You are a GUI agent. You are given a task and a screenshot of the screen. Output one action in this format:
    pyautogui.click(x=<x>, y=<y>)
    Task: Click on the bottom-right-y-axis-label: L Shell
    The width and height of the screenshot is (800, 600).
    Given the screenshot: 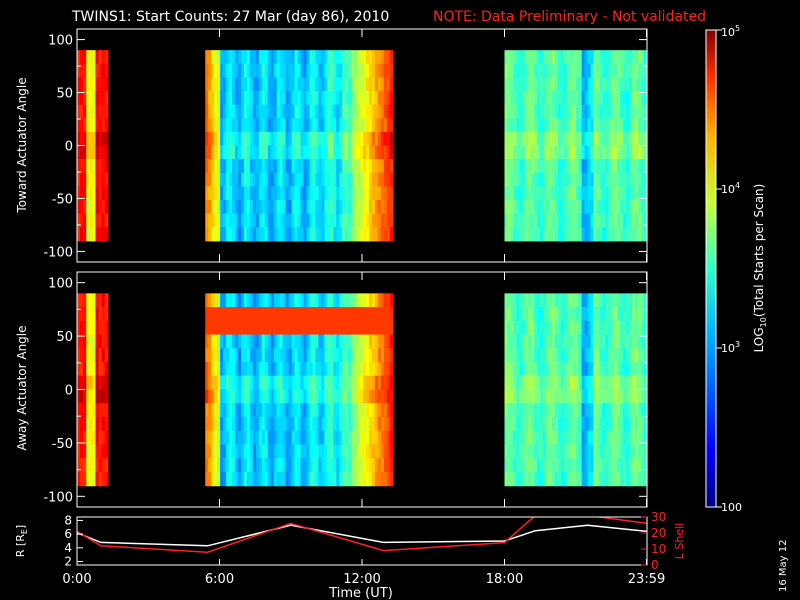 What is the action you would take?
    pyautogui.click(x=679, y=541)
    